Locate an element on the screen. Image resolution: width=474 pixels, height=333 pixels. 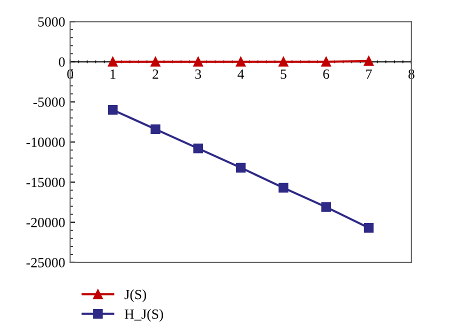
y-tick-label: 5000 is located at coordinates (51, 22).